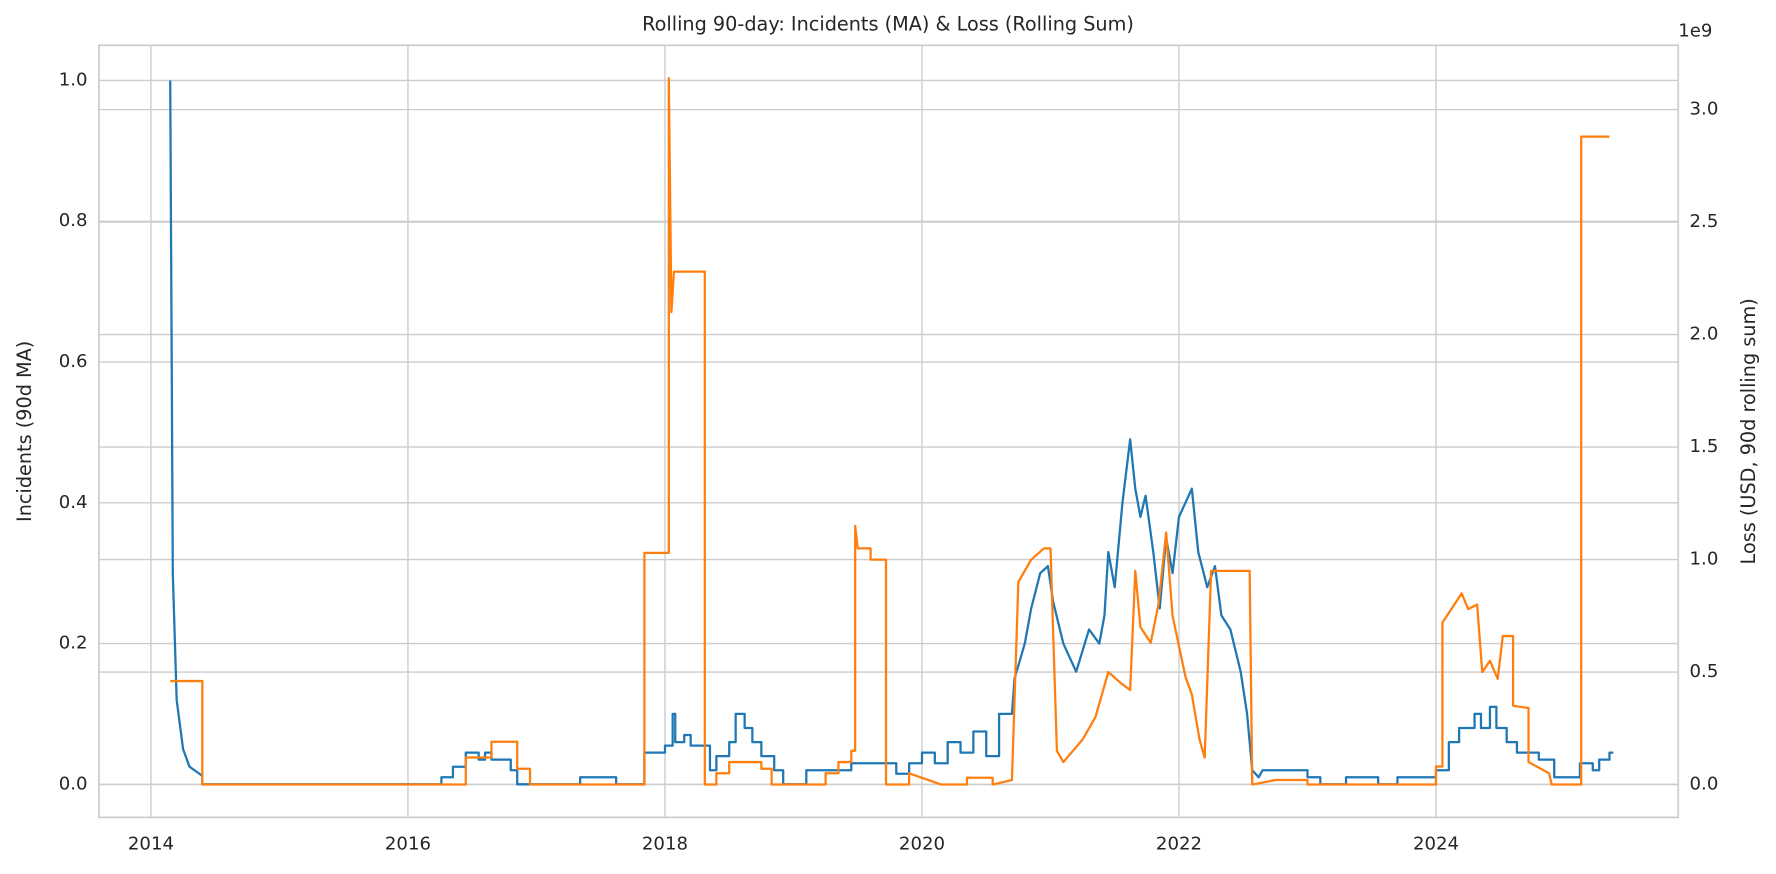 The width and height of the screenshot is (1776, 874). Describe the element at coordinates (73, 643) in the screenshot. I see `y-tick-label: 0.2` at that location.